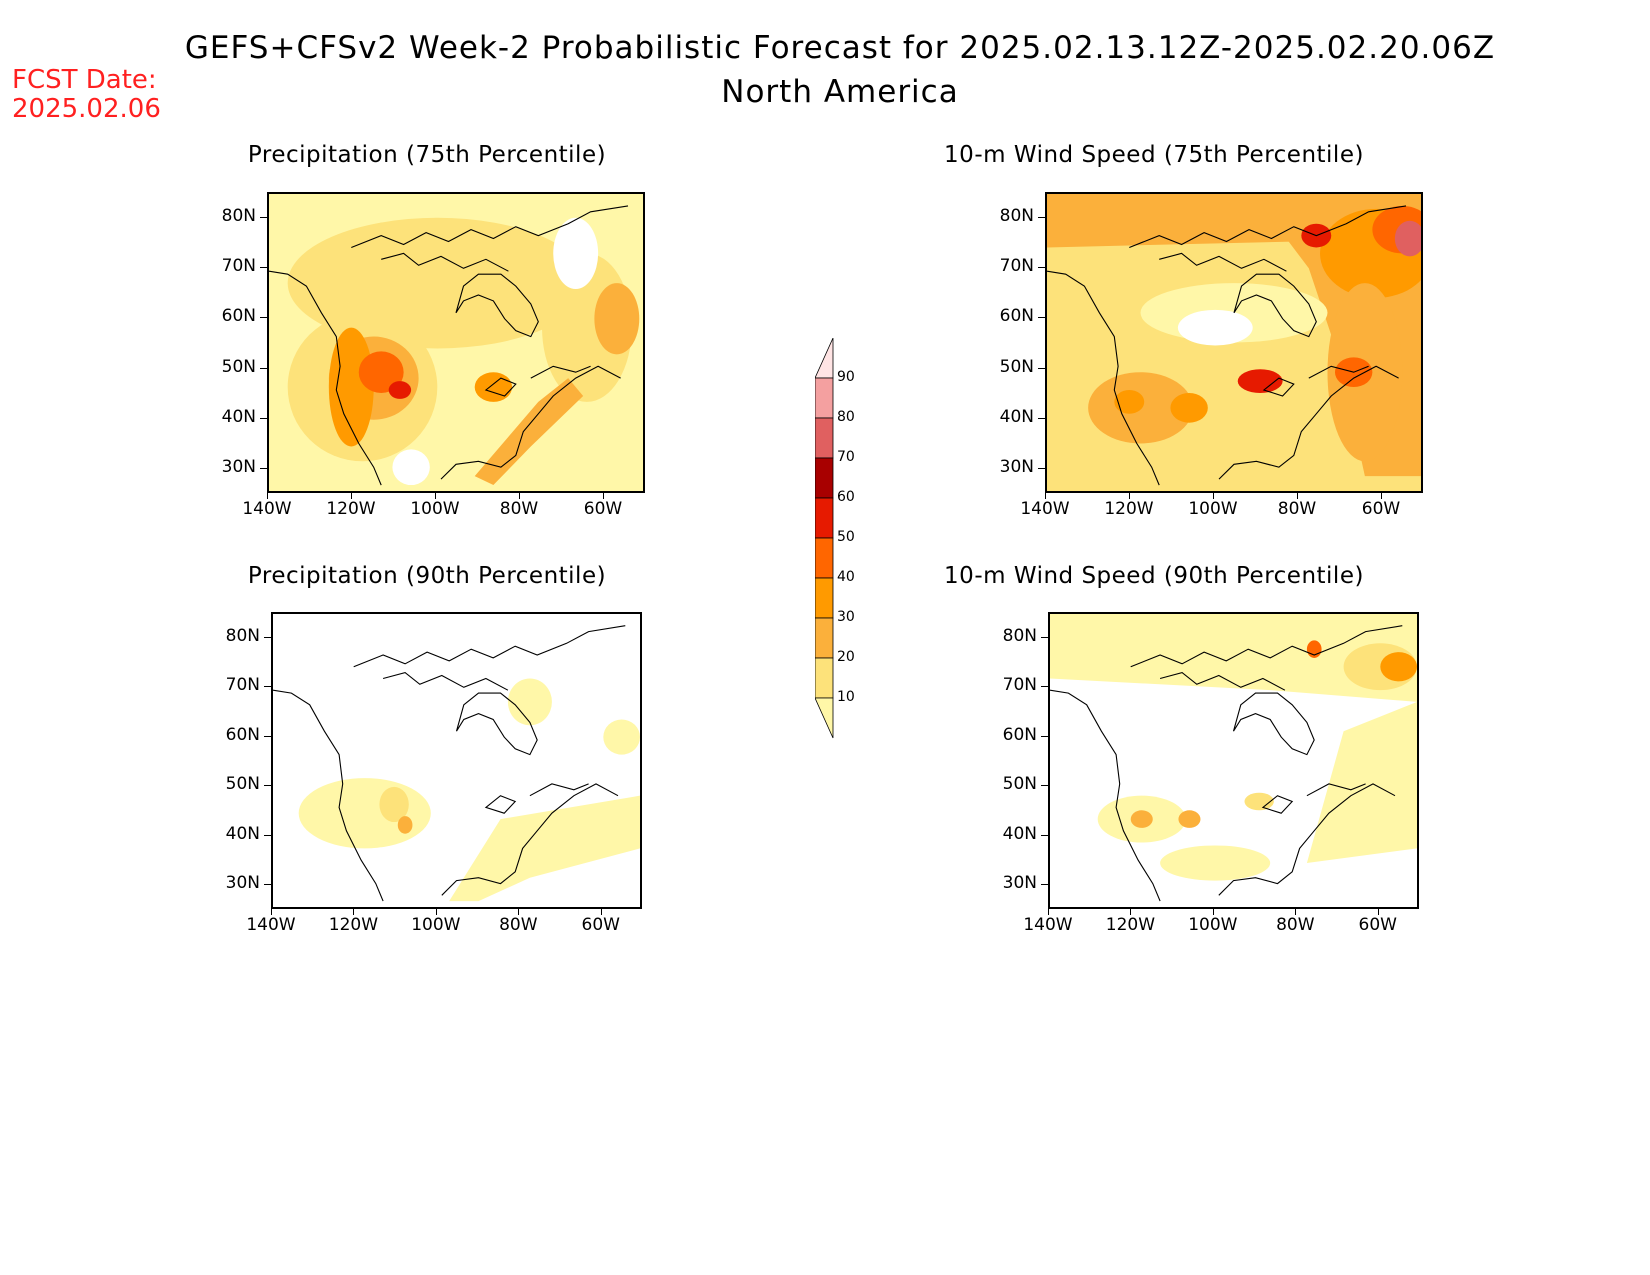 This screenshot has height=1275, width=1650. I want to click on colorbar-cap-top, so click(824, 358).